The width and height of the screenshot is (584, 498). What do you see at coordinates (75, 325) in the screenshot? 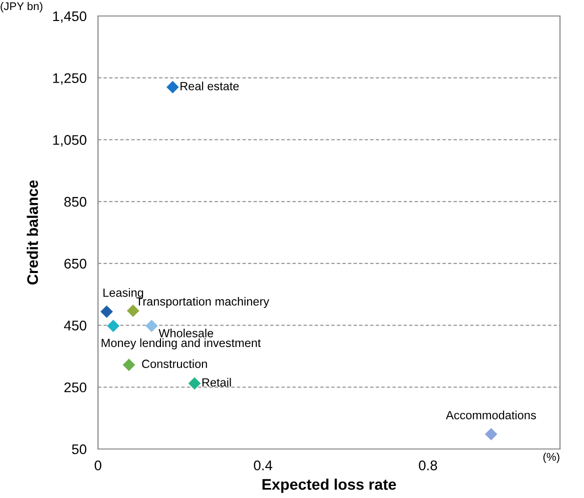
I see `y-tick-label: 450` at bounding box center [75, 325].